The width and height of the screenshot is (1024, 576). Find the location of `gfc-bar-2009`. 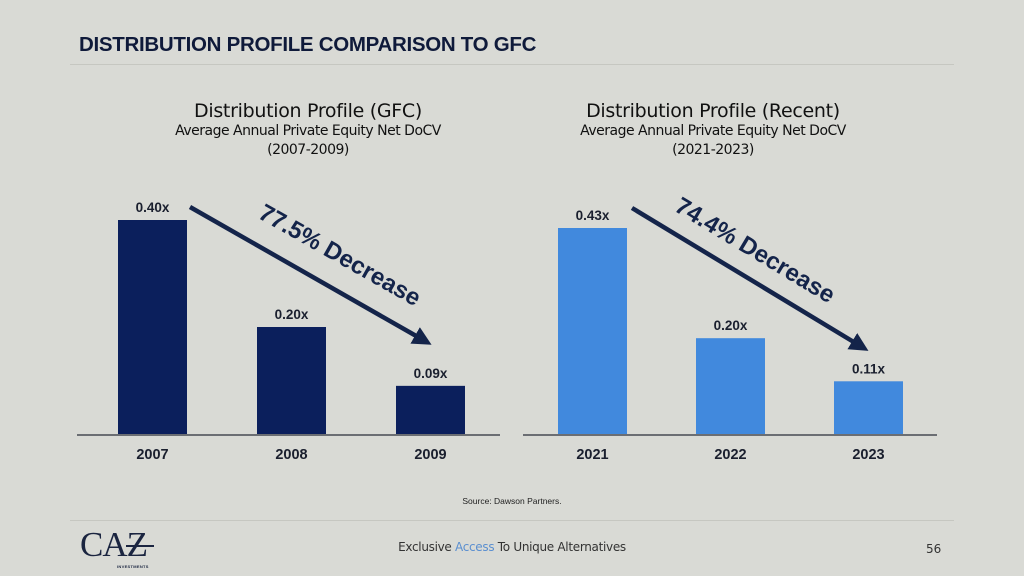

gfc-bar-2009 is located at coordinates (430, 409).